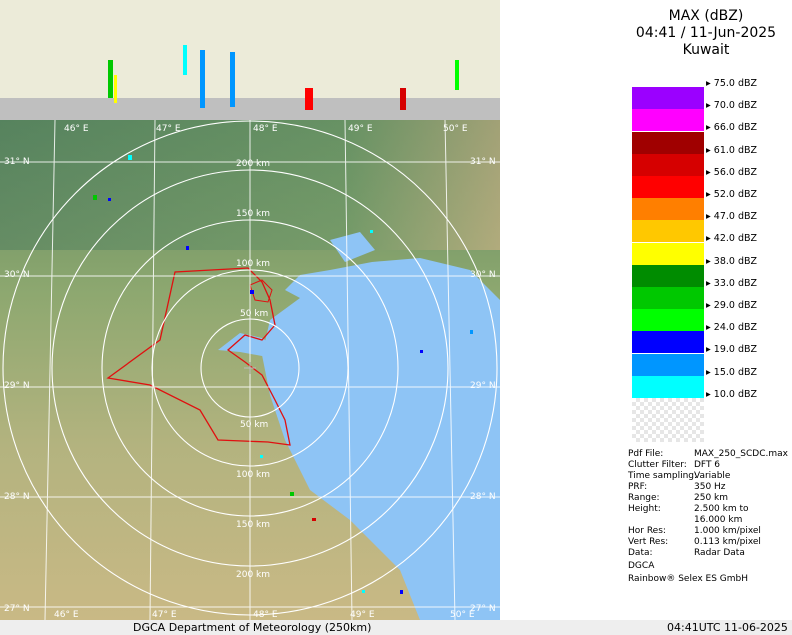 The width and height of the screenshot is (792, 635). Describe the element at coordinates (483, 497) in the screenshot. I see `lat-label-right: 28° N` at that location.